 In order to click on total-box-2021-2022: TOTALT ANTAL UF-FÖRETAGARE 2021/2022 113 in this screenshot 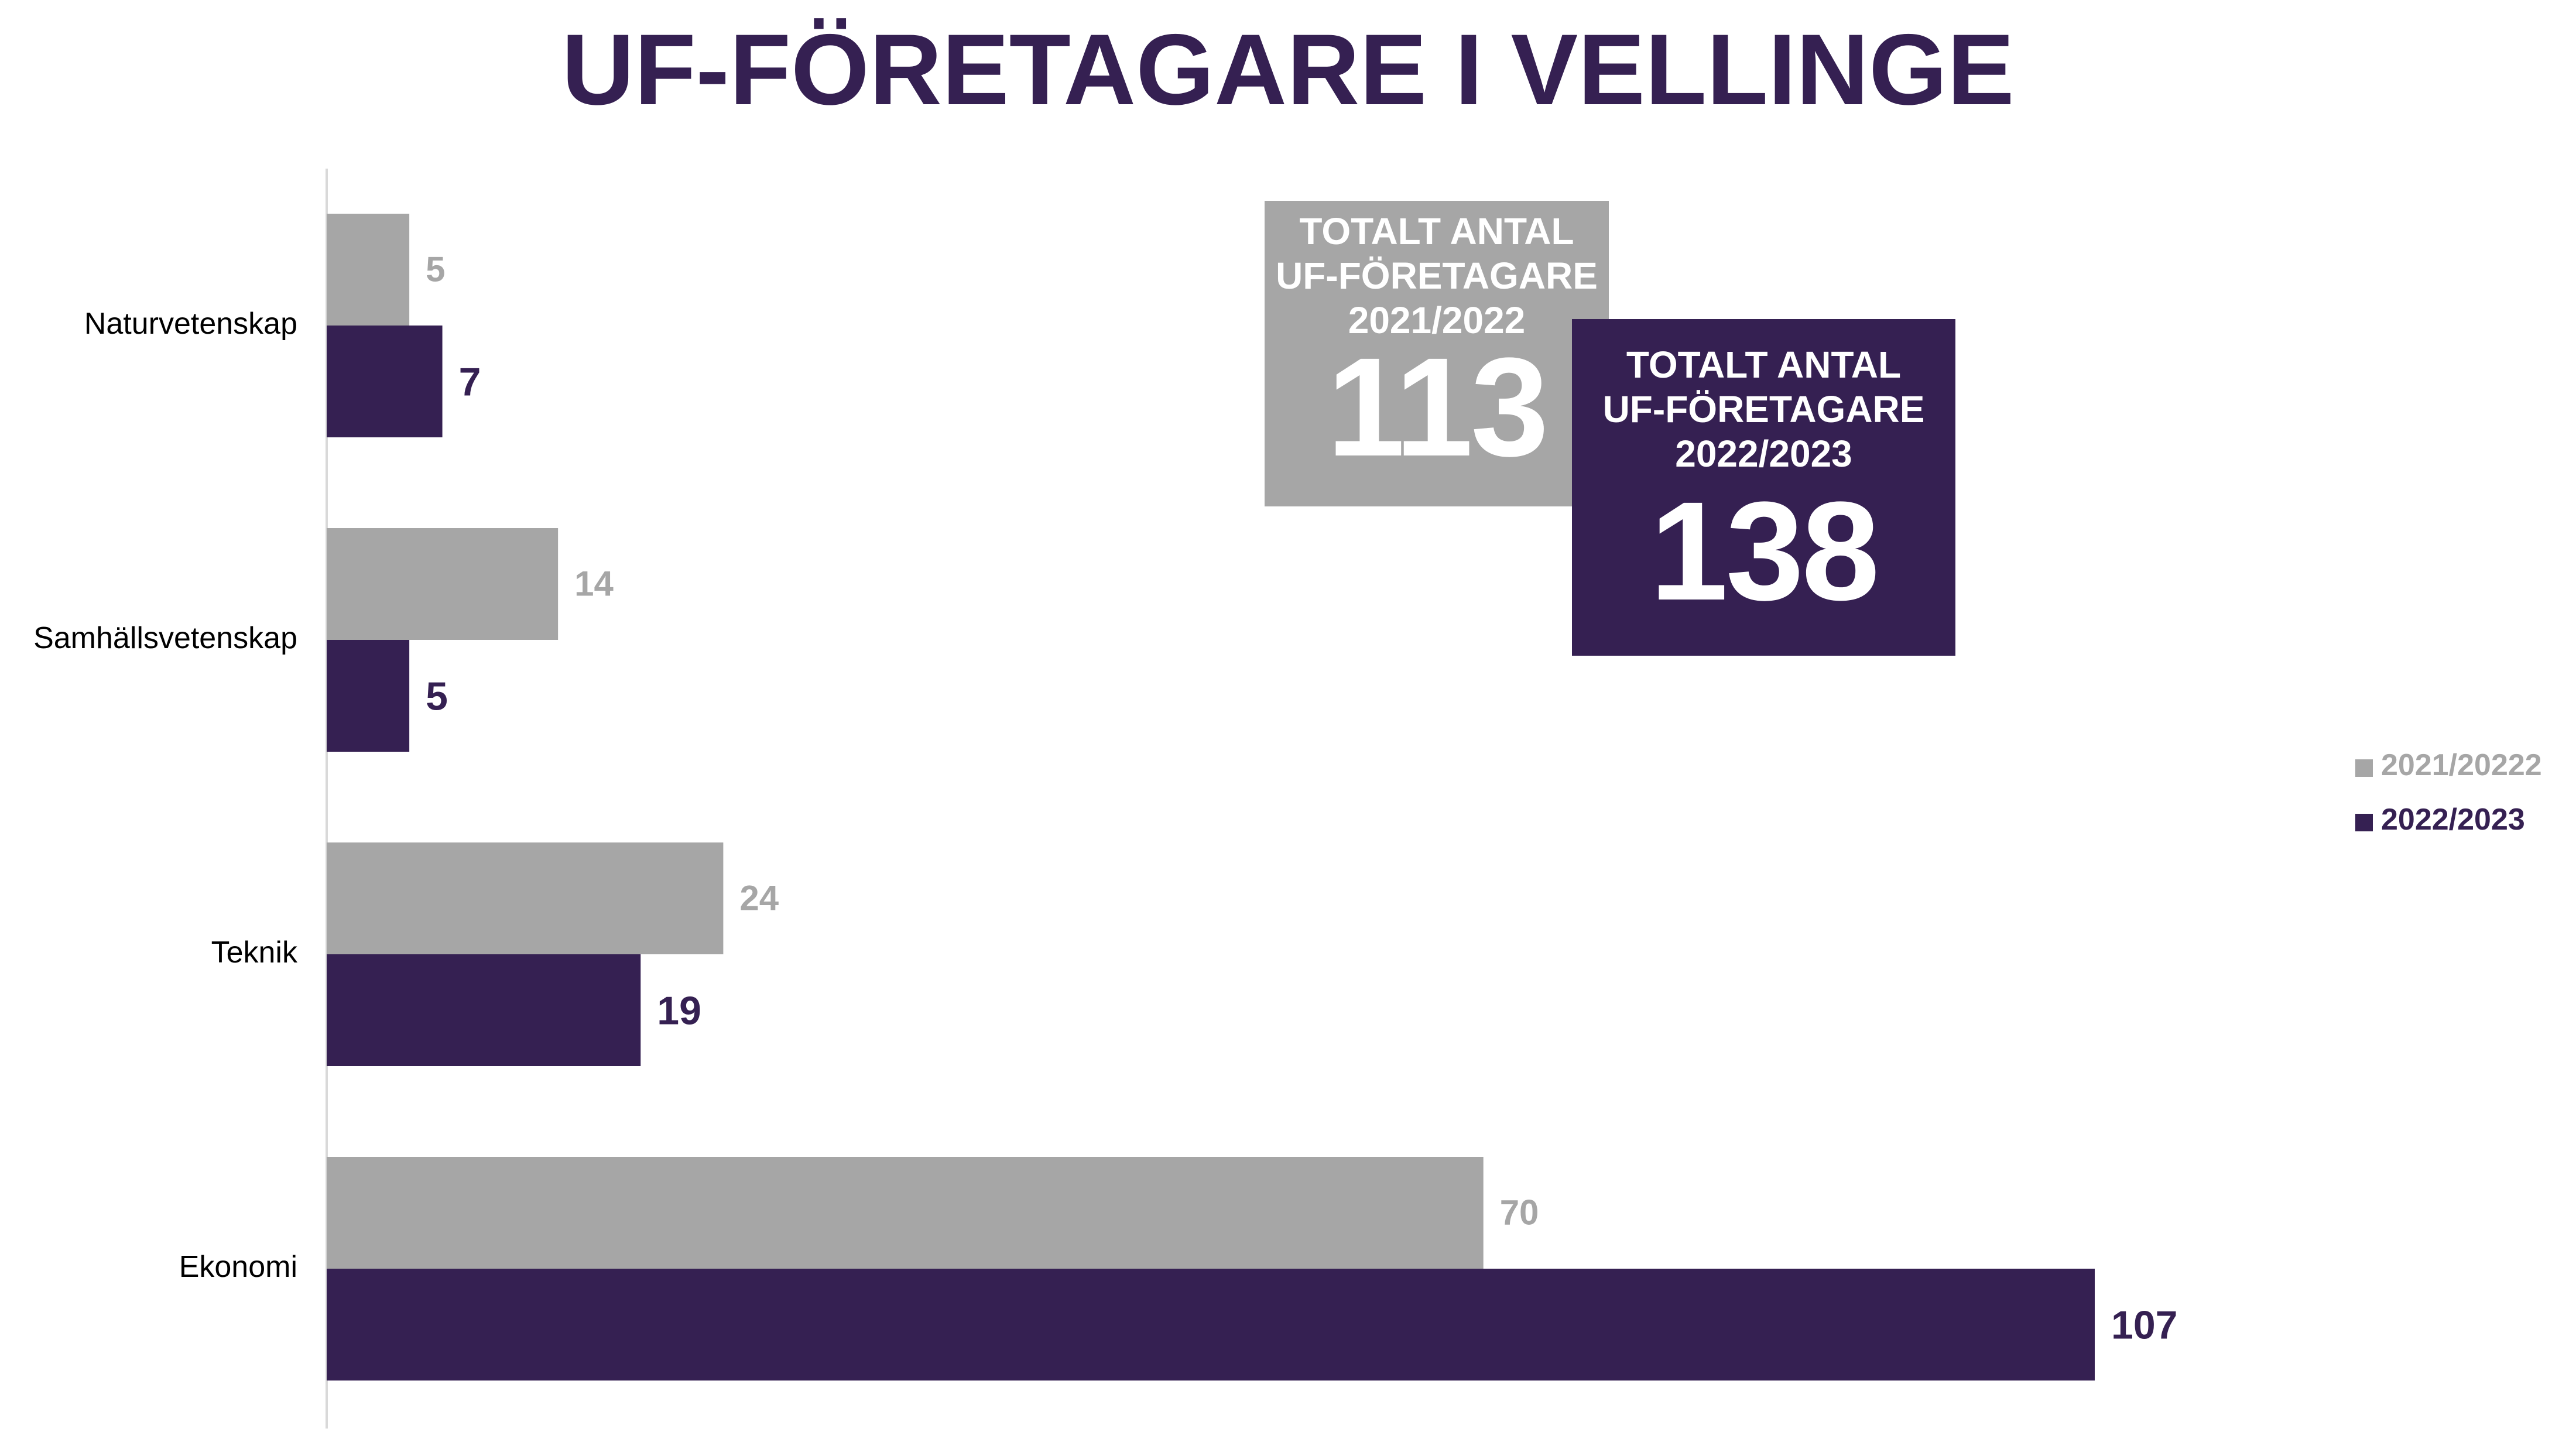, I will do `click(1437, 353)`.